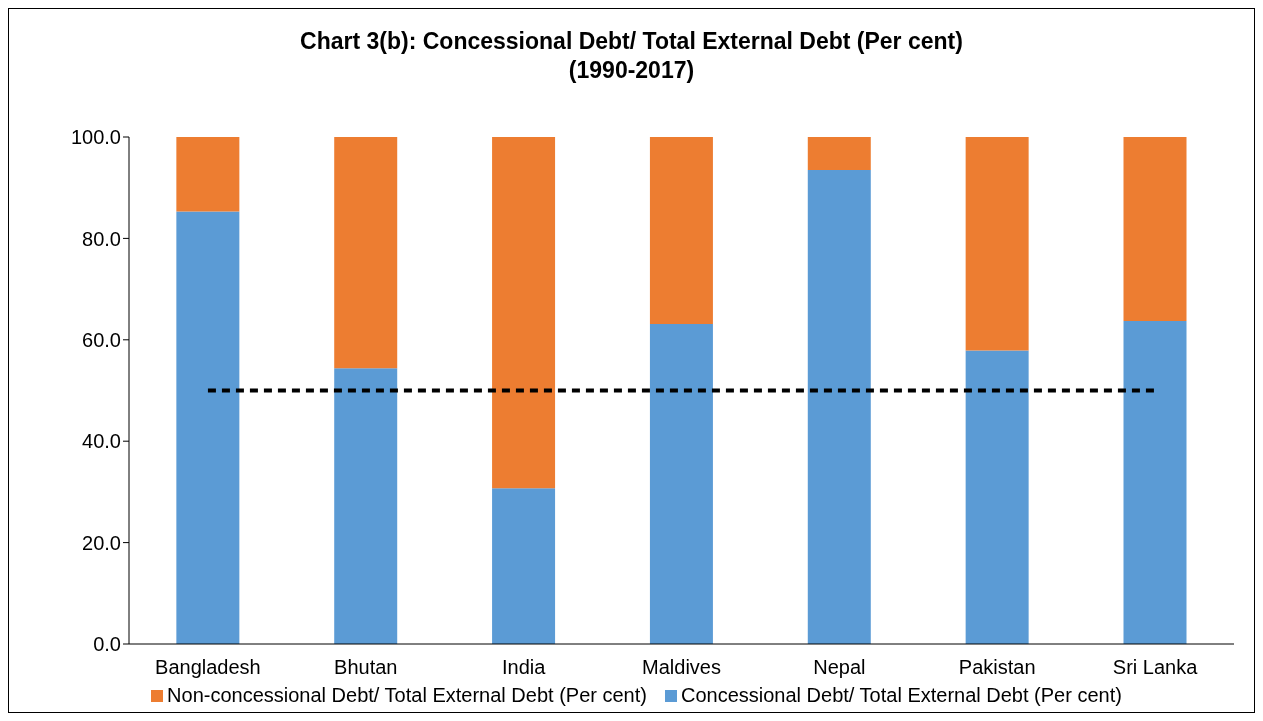 This screenshot has width=1263, height=721. Describe the element at coordinates (406, 695) in the screenshot. I see `legend-label: Non-concessional Debt/ Total External Debt (Per cent)` at that location.